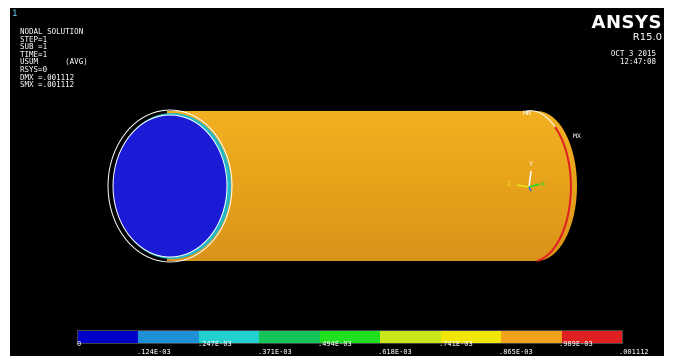 The height and width of the screenshot is (362, 675). Describe the element at coordinates (54, 62) in the screenshot. I see `info-line: USUM (AVG)` at that location.